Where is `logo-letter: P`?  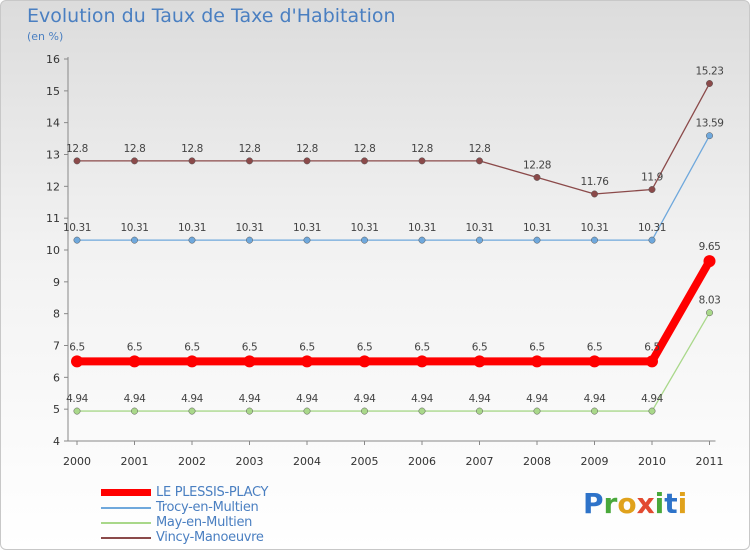 logo-letter: P is located at coordinates (593, 503).